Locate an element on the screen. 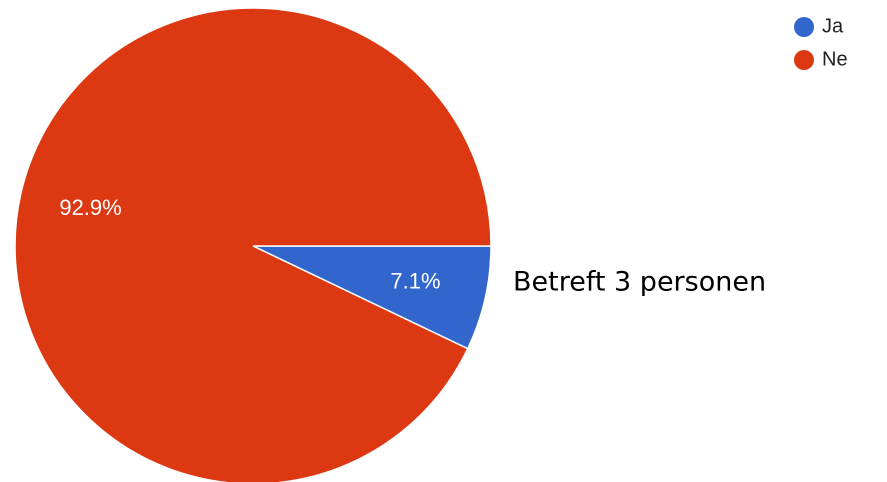 This screenshot has height=482, width=887. annotation: Betreft 3 personen is located at coordinates (639, 282).